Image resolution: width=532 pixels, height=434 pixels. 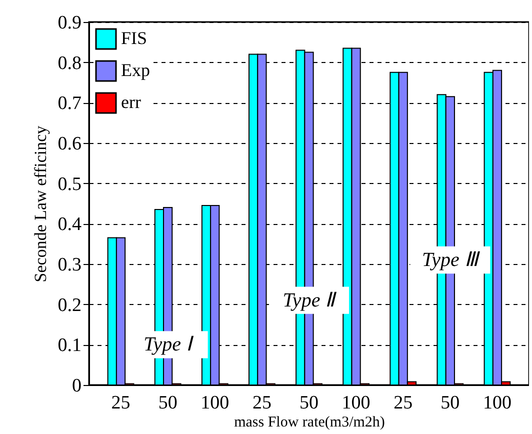 What do you see at coordinates (70, 103) in the screenshot?
I see `y-tick-label: 0.7` at bounding box center [70, 103].